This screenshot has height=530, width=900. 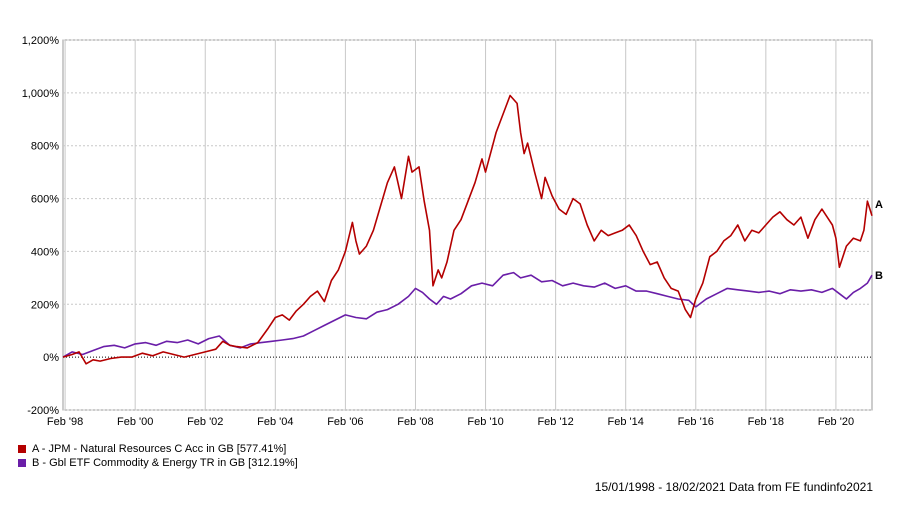 I want to click on x-tick-label: Feb '06, so click(x=345, y=422).